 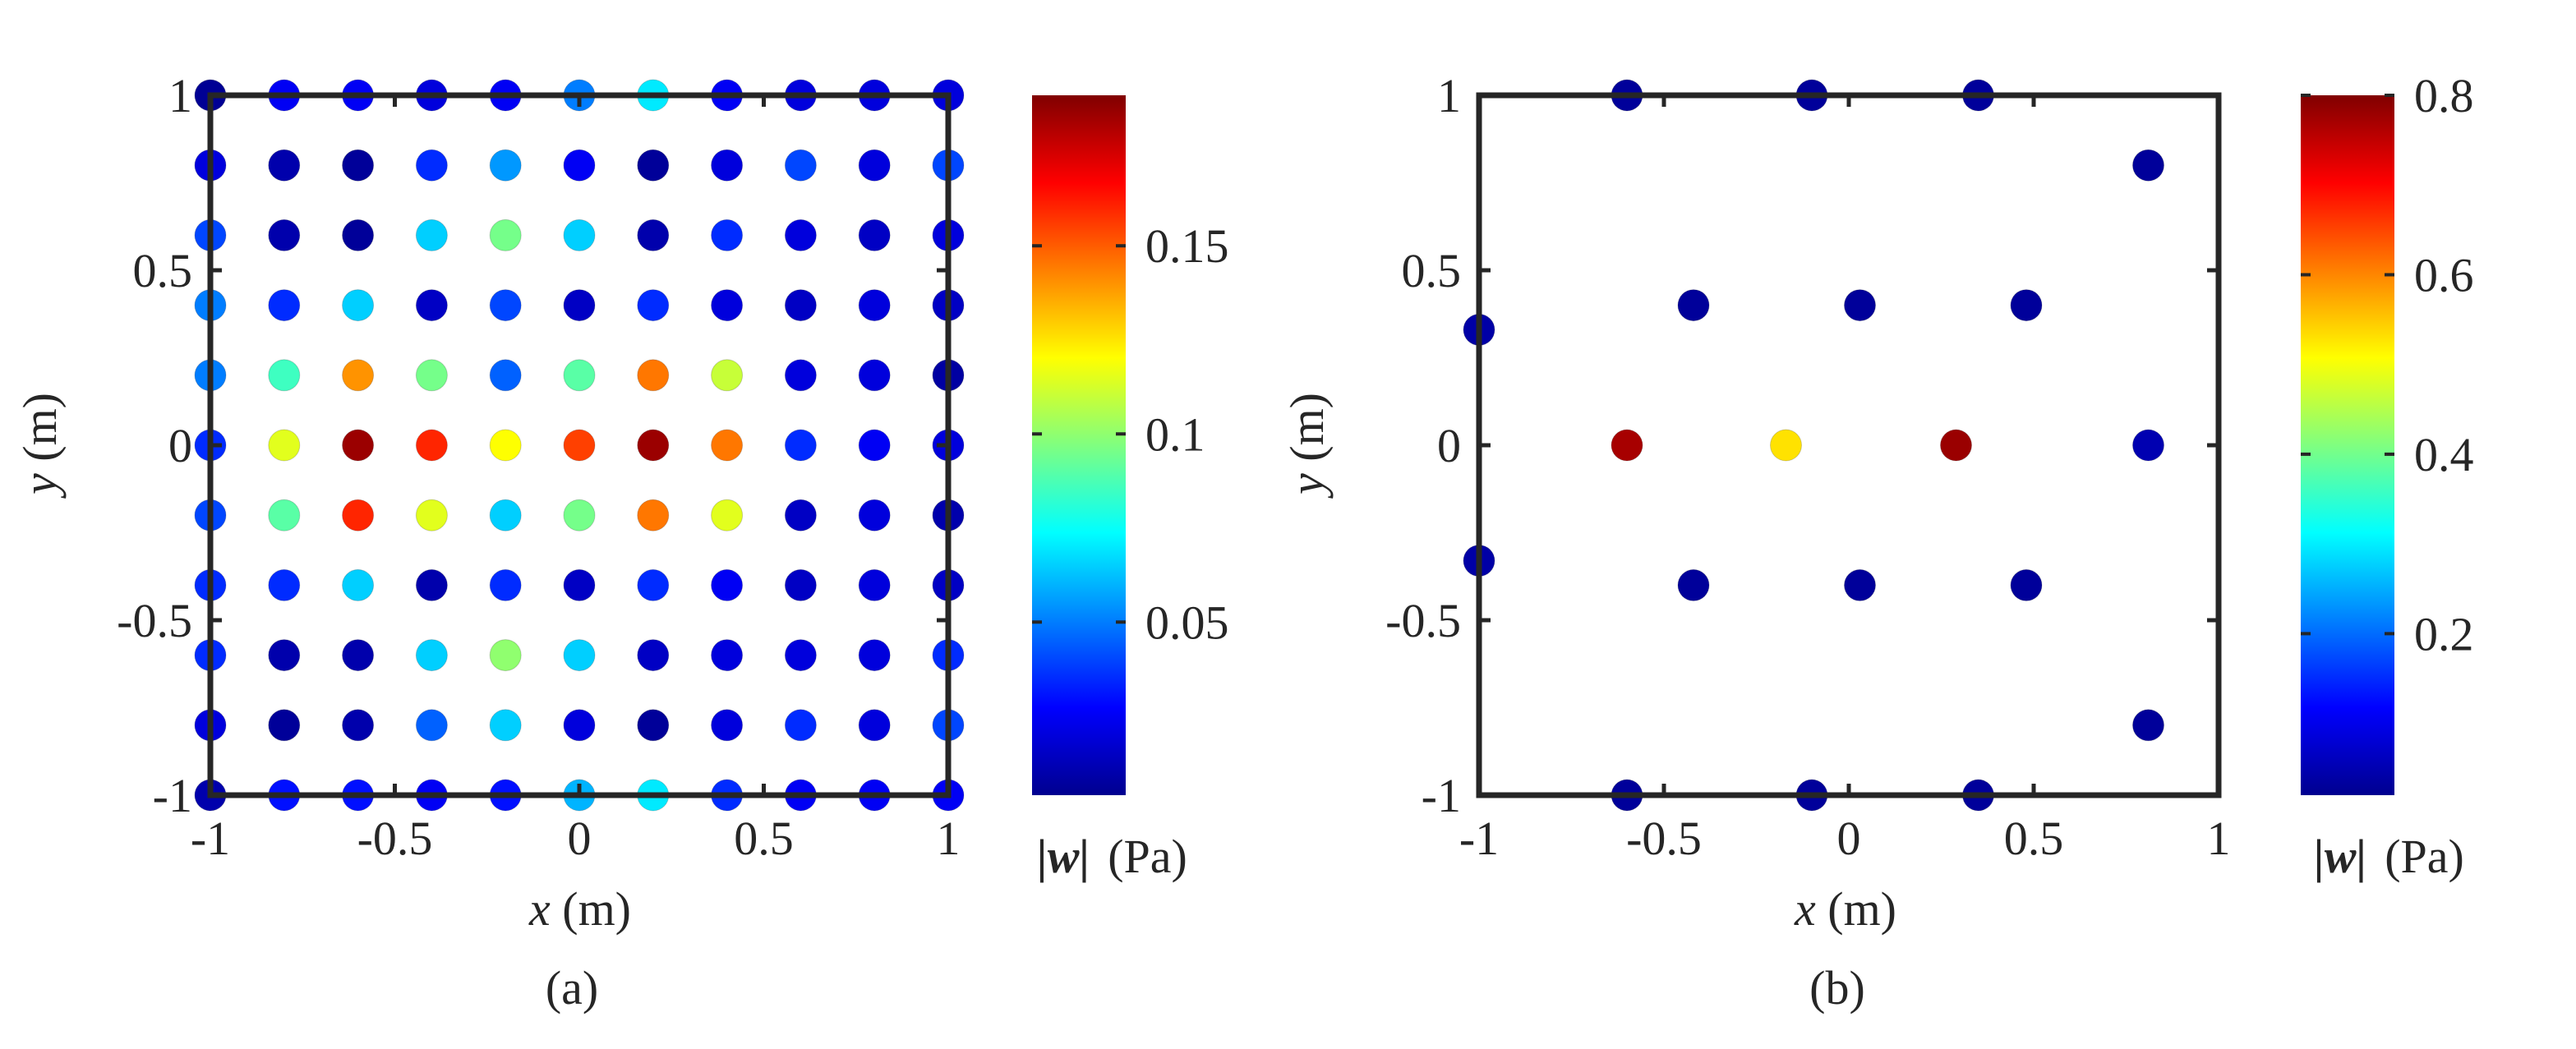 I want to click on x-axis-label-a: x (m), so click(x=579, y=909).